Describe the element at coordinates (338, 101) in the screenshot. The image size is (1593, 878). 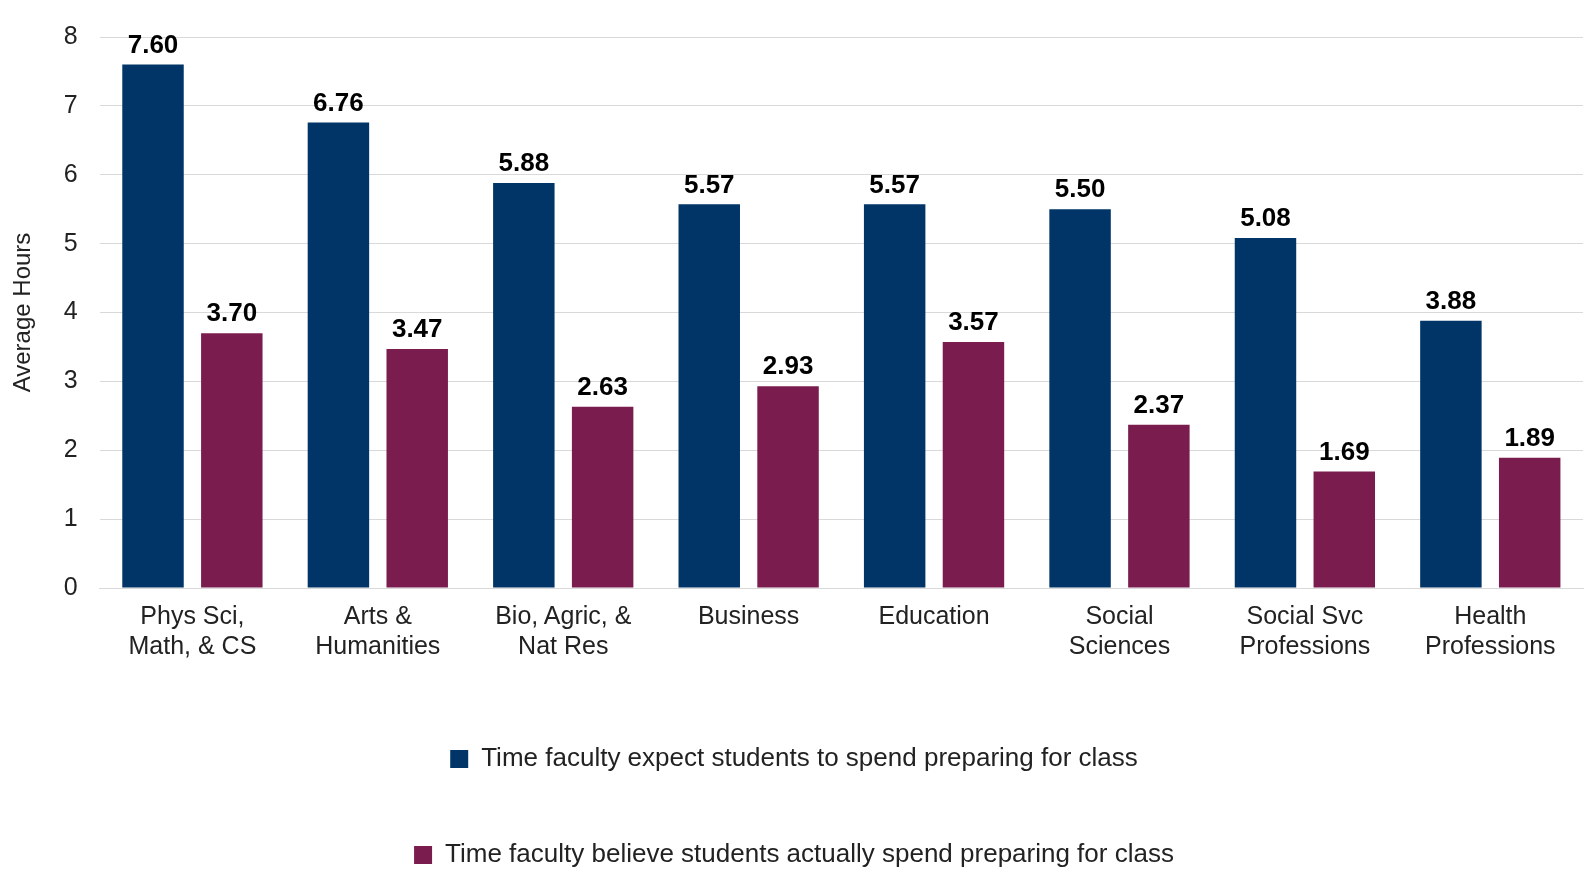
I see `data-label: 6.76` at that location.